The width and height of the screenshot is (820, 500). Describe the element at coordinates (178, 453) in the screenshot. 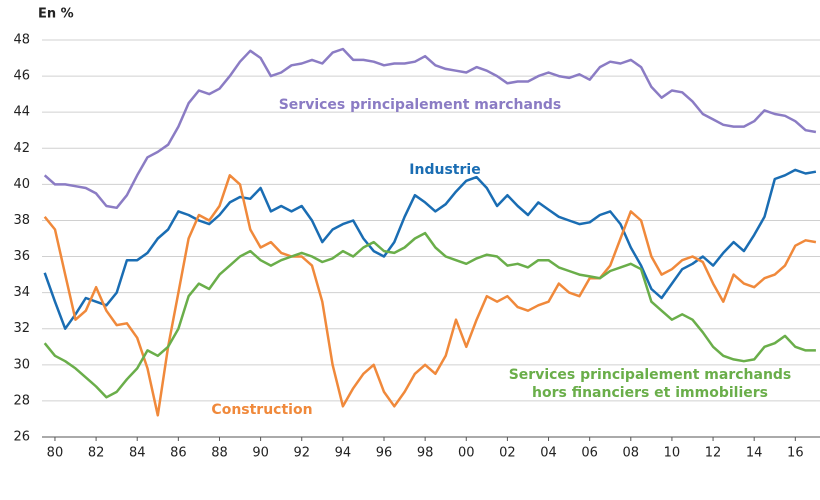

I see `x-tick-label: 86` at that location.